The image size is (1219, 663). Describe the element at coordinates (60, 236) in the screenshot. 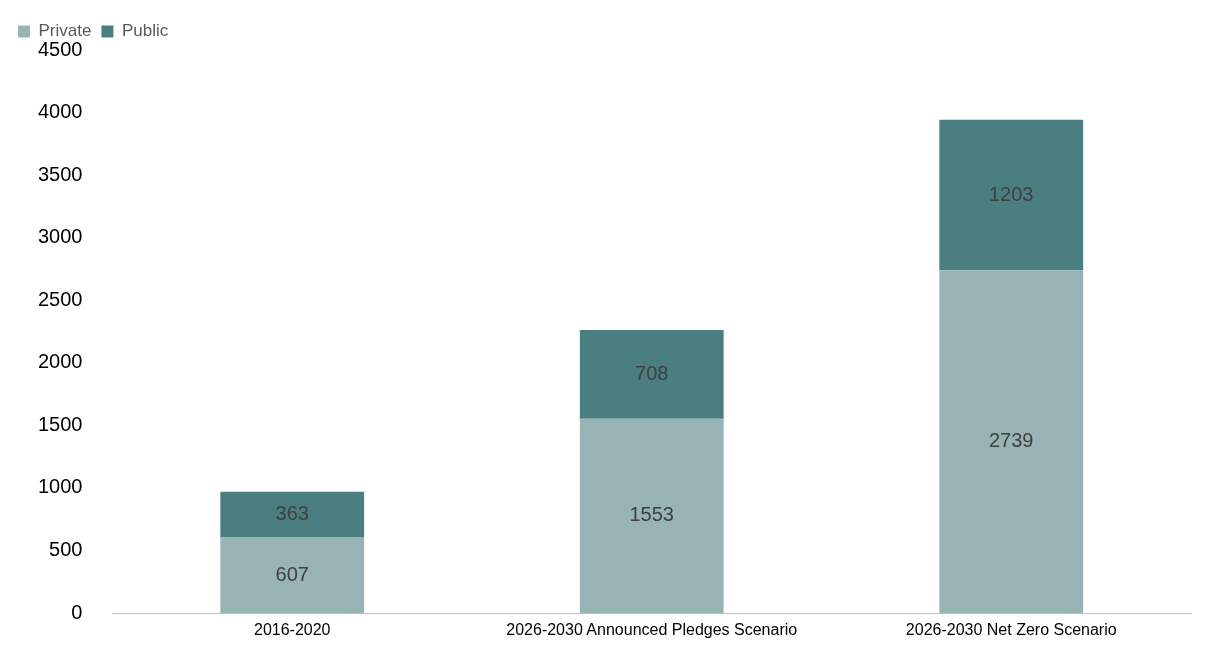

I see `y-tick-label: 3000` at that location.